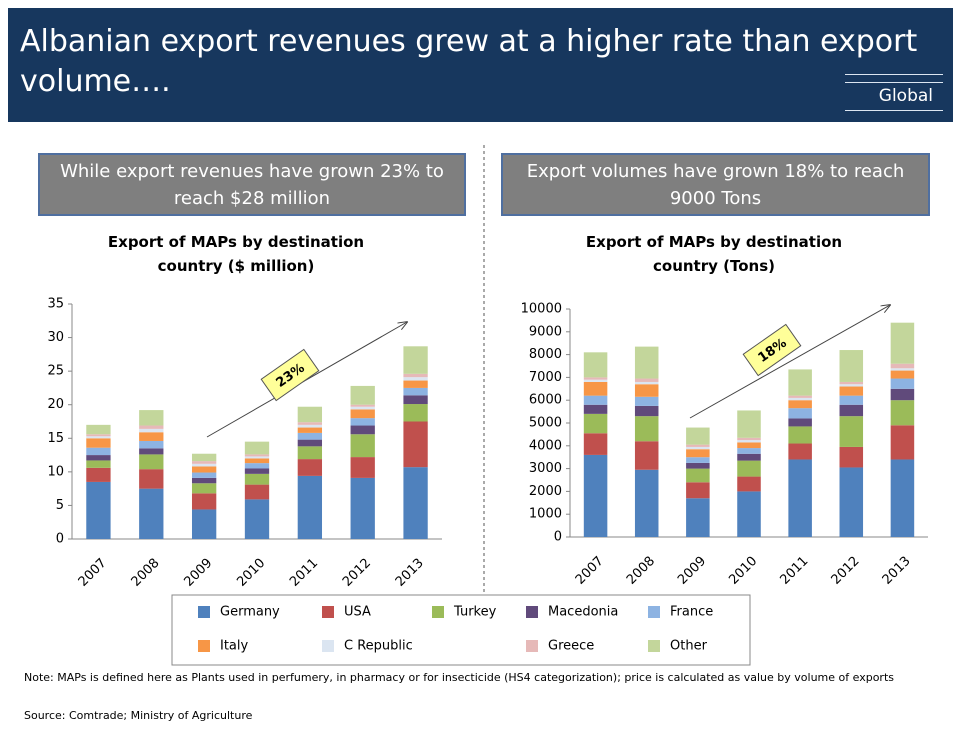 Image resolution: width=961 pixels, height=731 pixels. I want to click on legend-label: USA, so click(357, 612).